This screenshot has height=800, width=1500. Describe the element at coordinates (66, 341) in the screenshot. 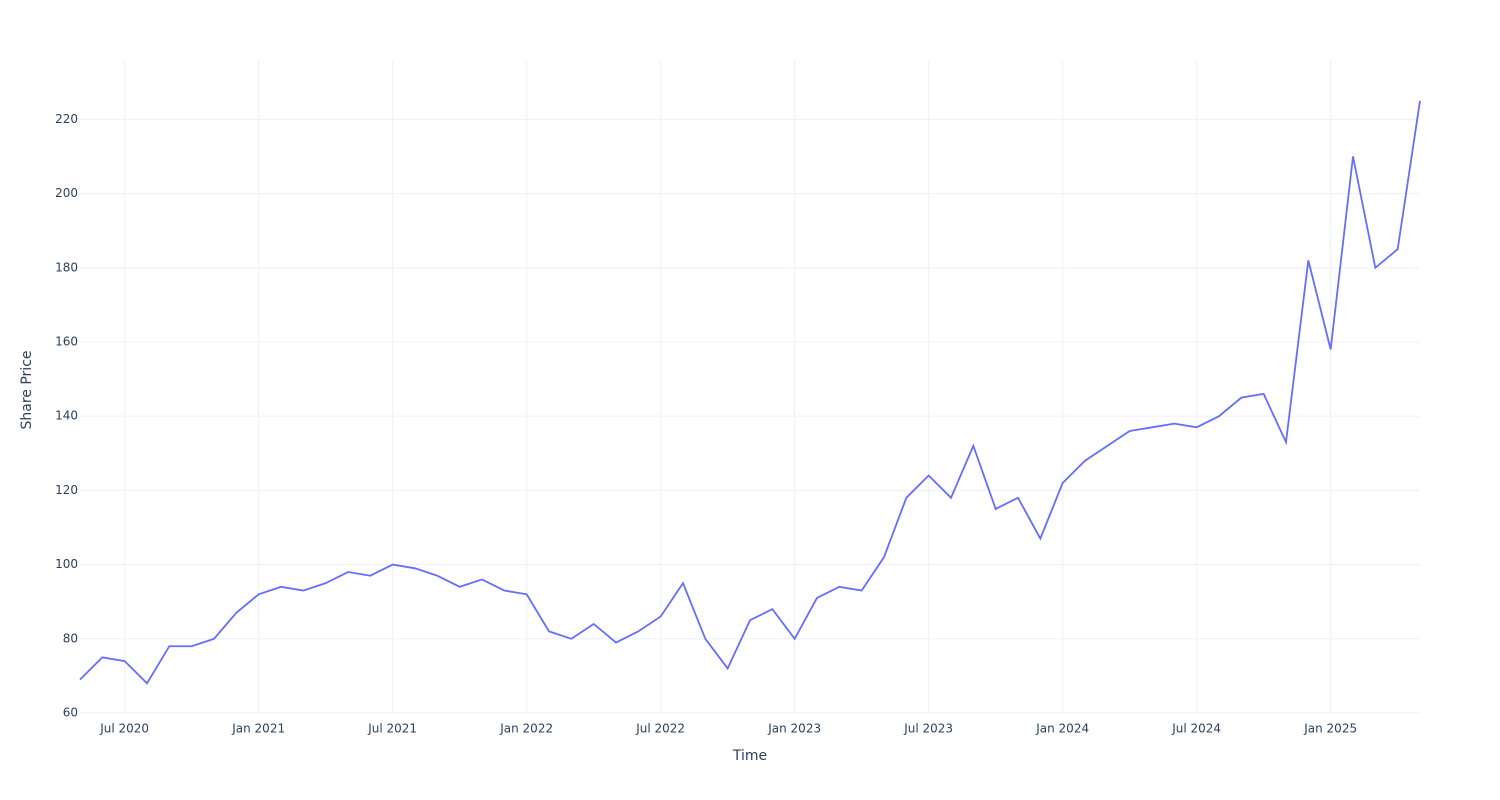

I see `y-tick-label: 160` at that location.